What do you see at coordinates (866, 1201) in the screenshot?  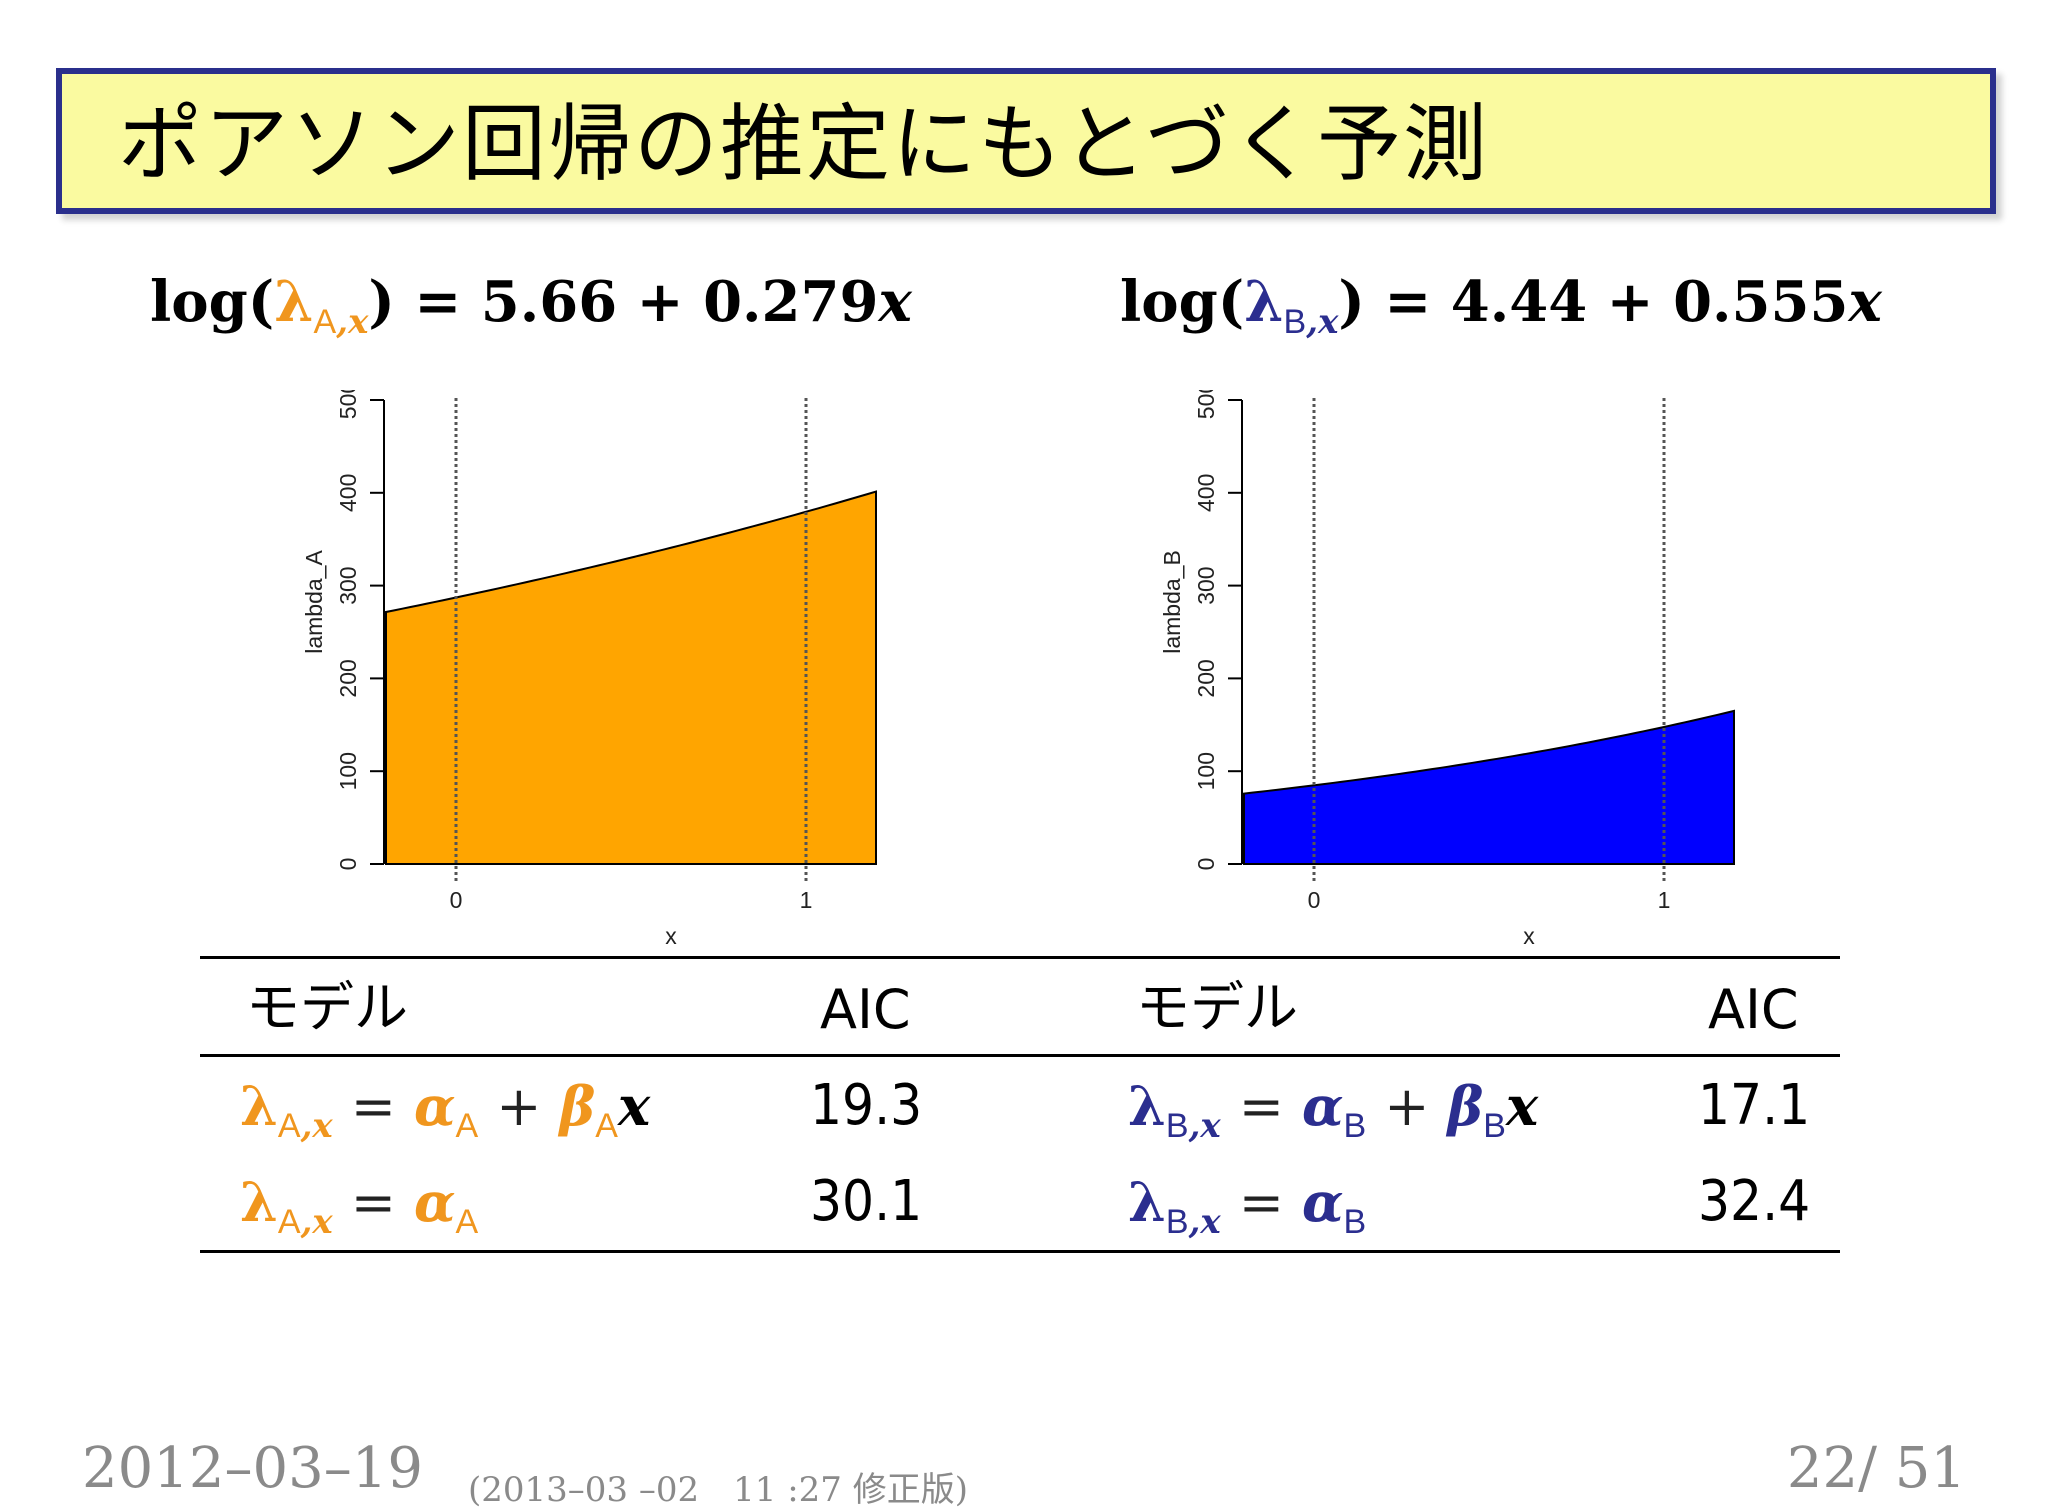 I see `table-row-2-aic-a: 30.1` at bounding box center [866, 1201].